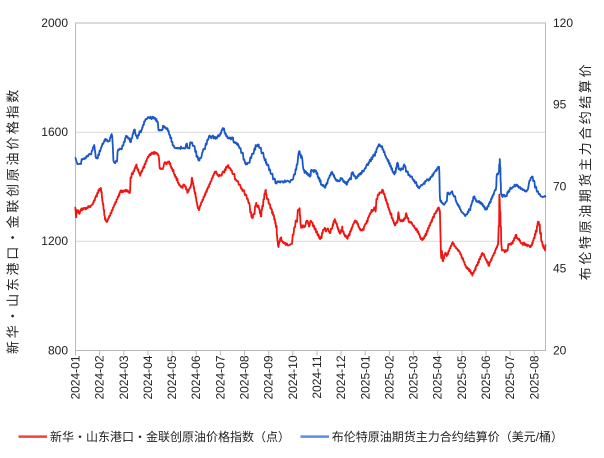 This screenshot has height=458, width=604. Describe the element at coordinates (560, 187) in the screenshot. I see `svg-text: 70` at that location.